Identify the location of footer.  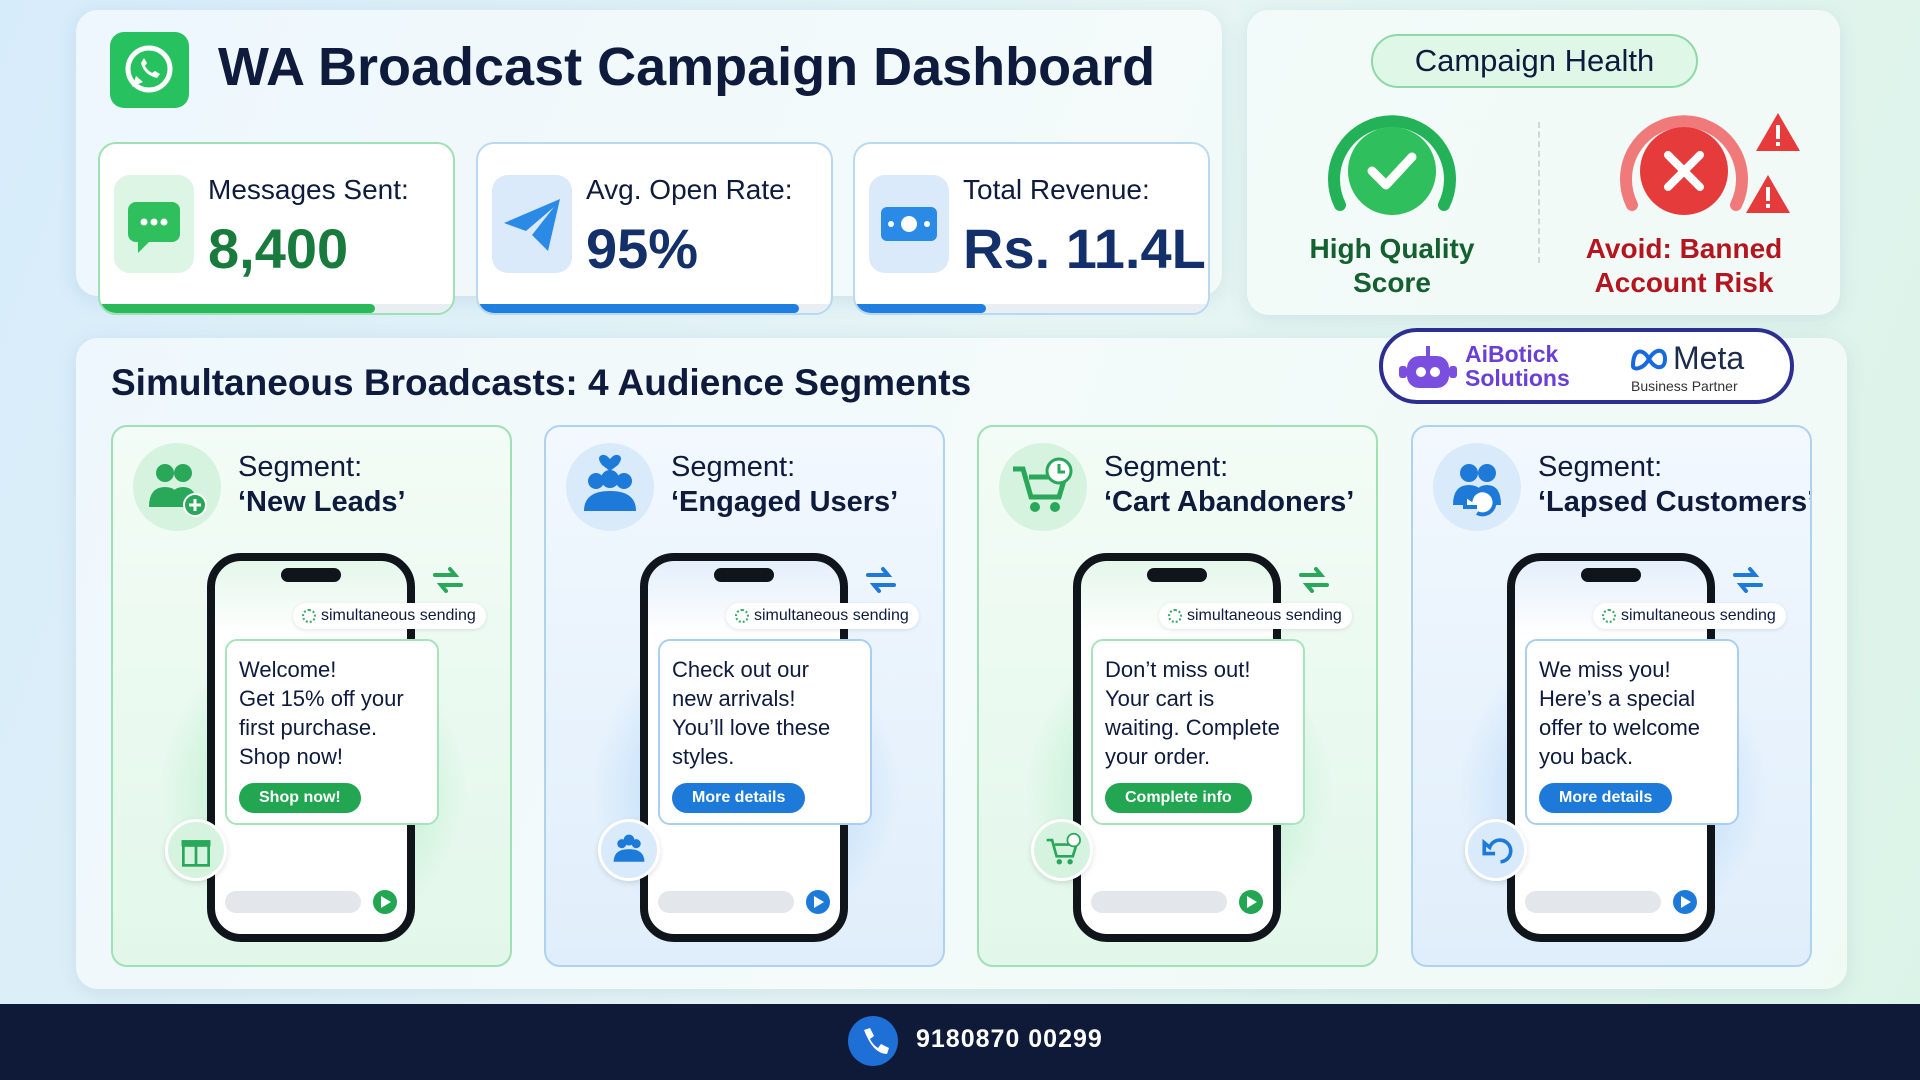
(960, 1042).